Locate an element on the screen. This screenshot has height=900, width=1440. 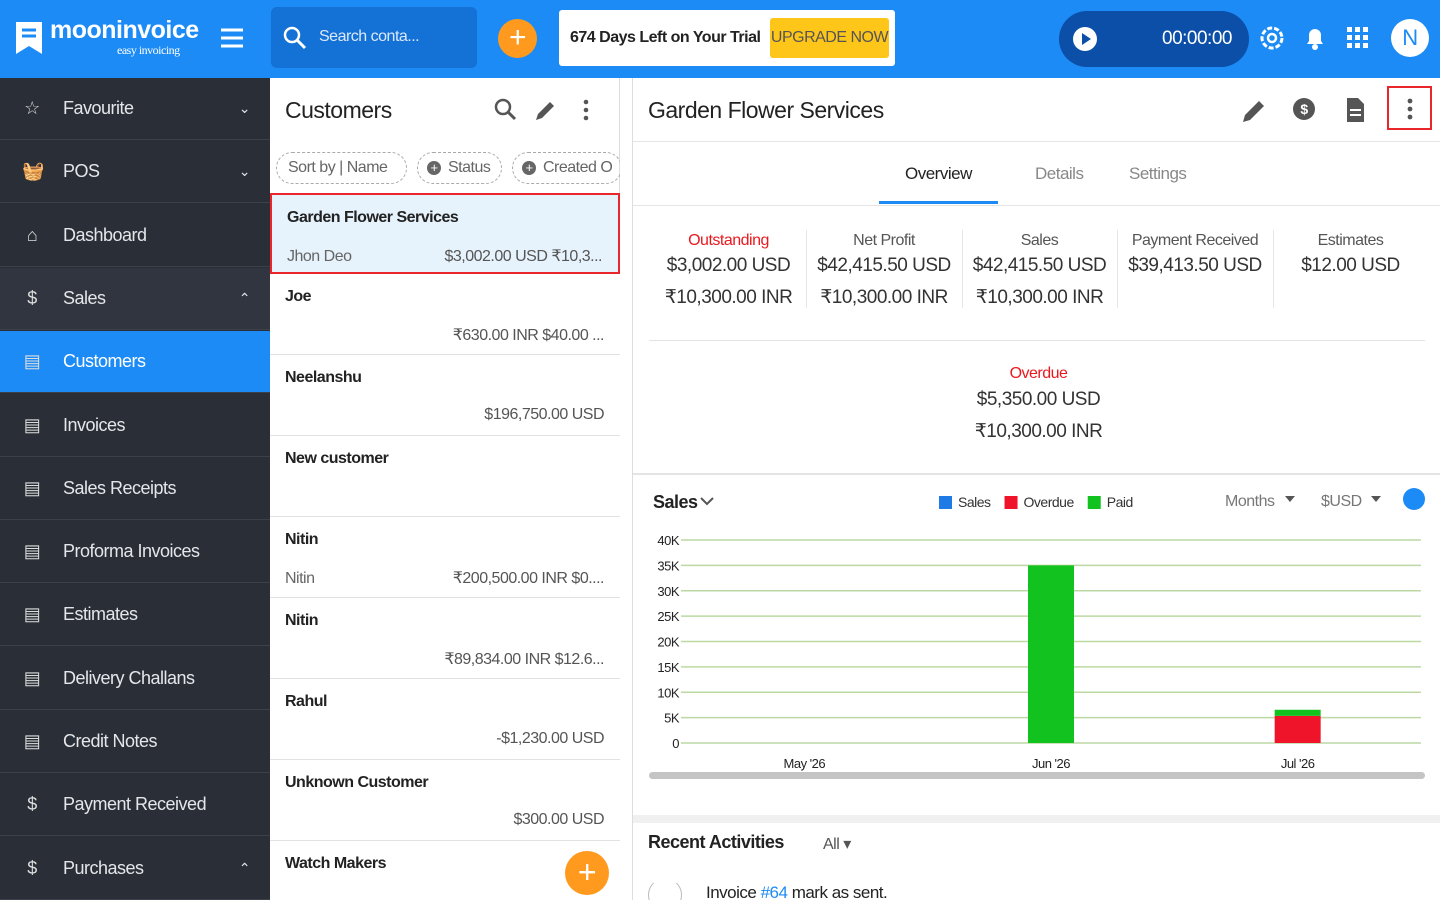
sidebar-item: ▤ Sales Receipts is located at coordinates (135, 489).